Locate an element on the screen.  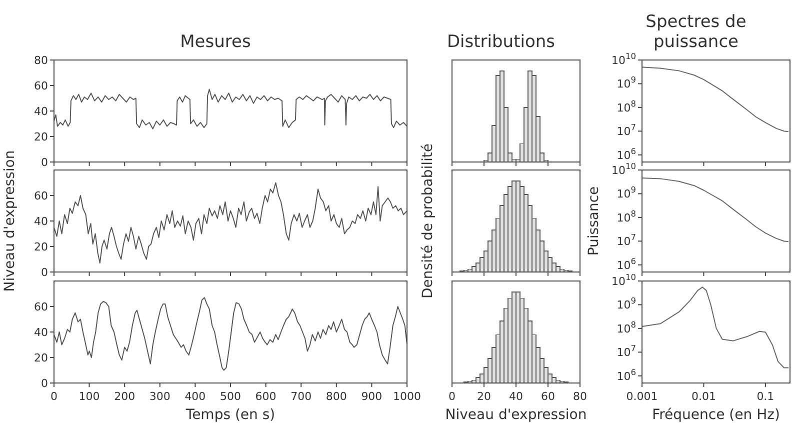
x-tick-label: 700 is located at coordinates (301, 396).